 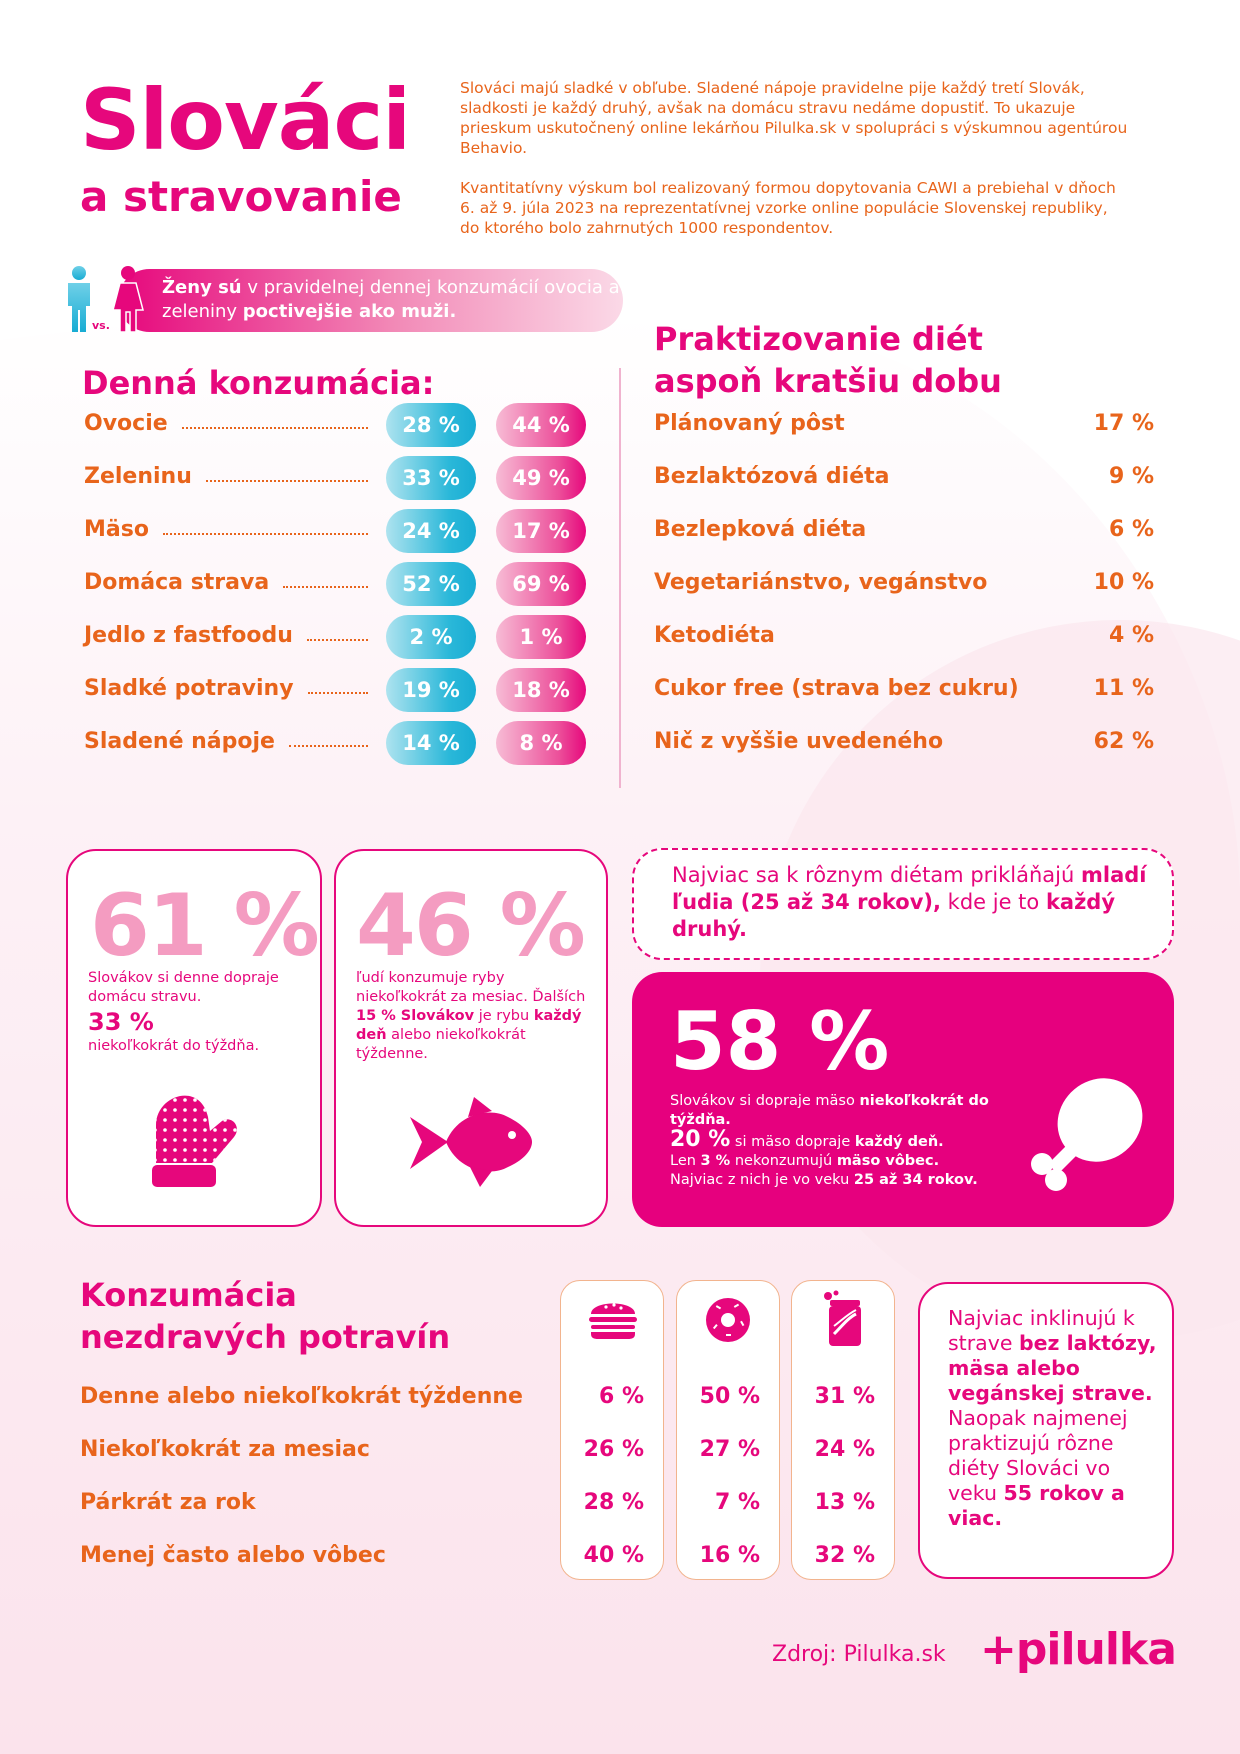 What do you see at coordinates (836, 688) in the screenshot?
I see `diet-row-label: Cukor free (strava bez cukru)` at bounding box center [836, 688].